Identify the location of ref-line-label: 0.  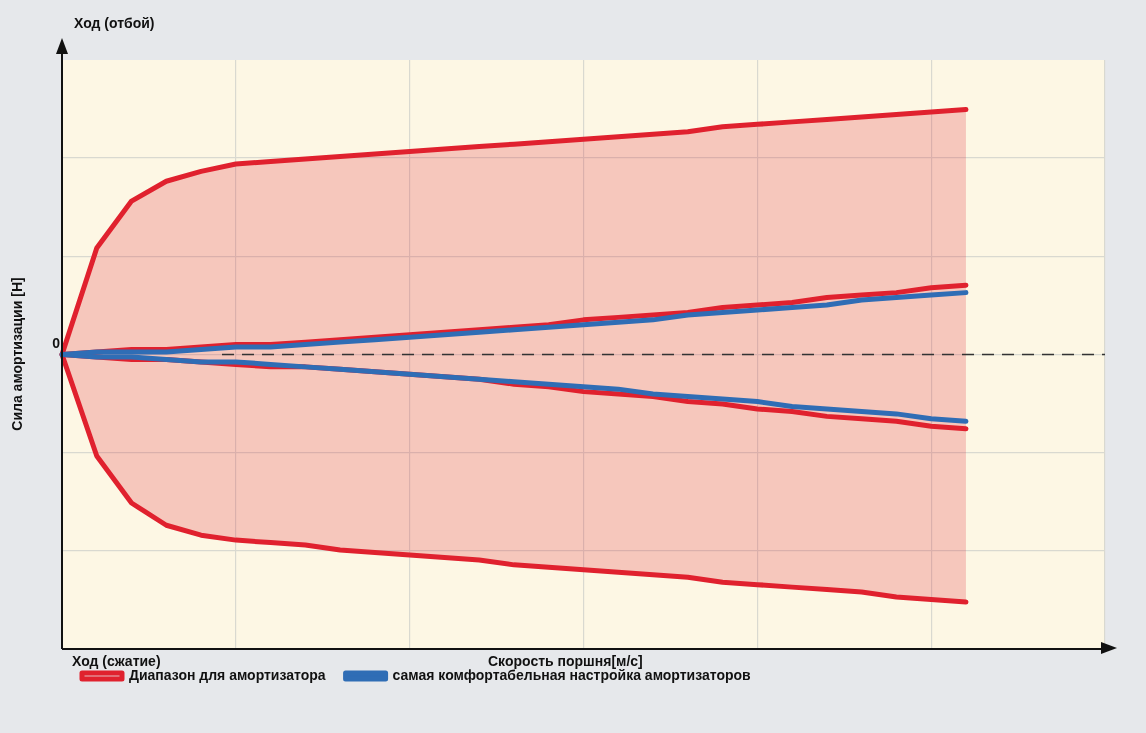
(56, 343).